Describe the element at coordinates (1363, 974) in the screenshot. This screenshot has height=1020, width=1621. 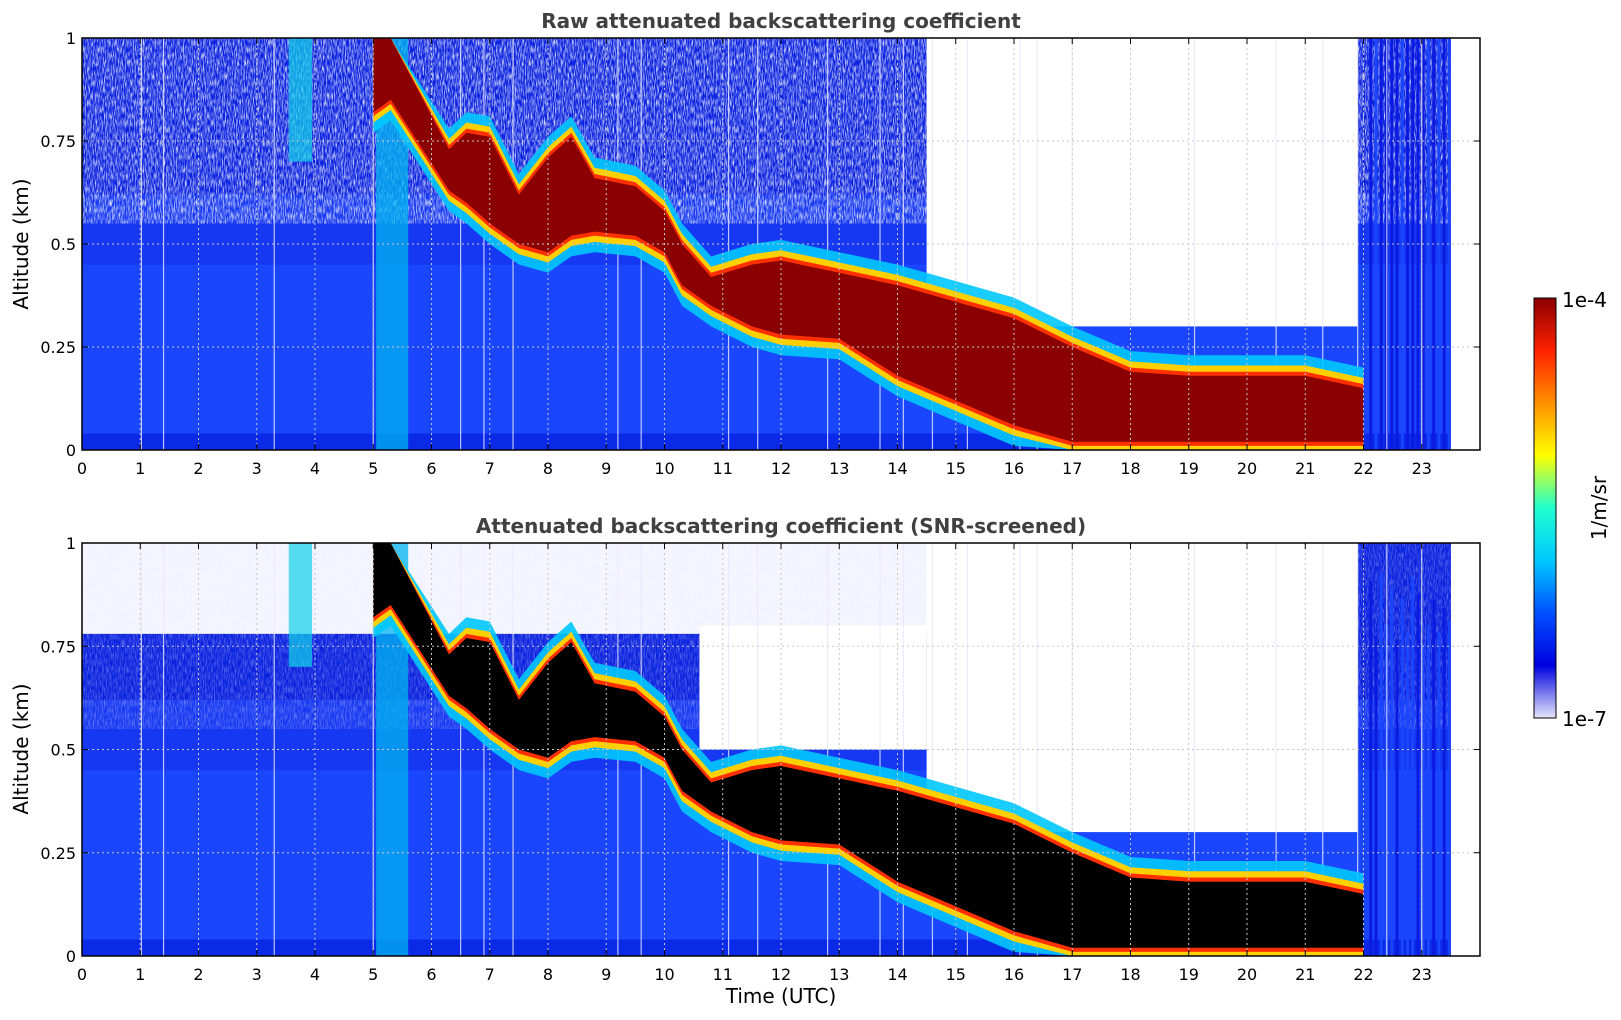
I see `x-tick-label: 22` at that location.